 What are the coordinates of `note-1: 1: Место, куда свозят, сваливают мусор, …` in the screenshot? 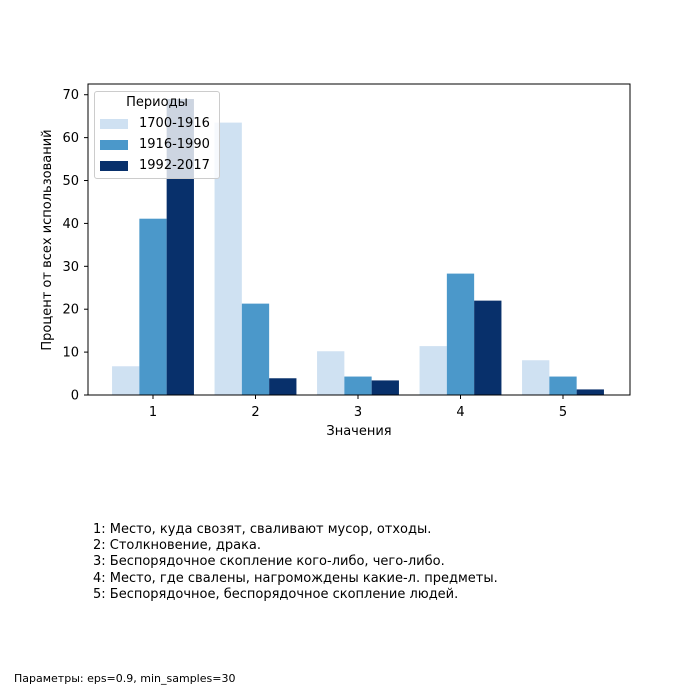 It's located at (262, 529).